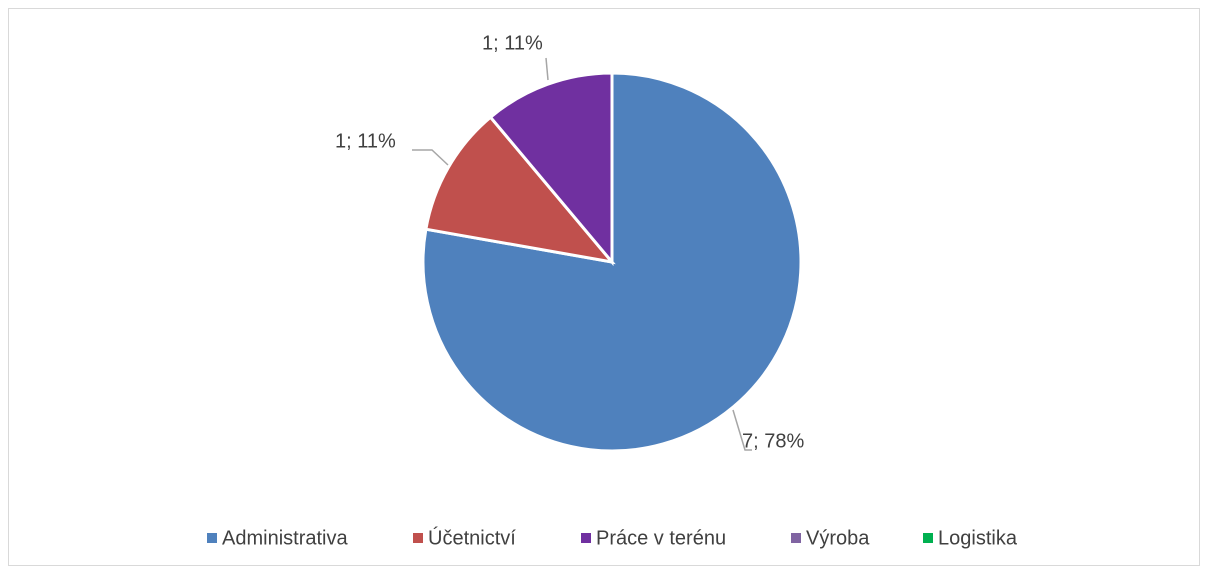  What do you see at coordinates (978, 538) in the screenshot?
I see `legend-label: Logistika` at bounding box center [978, 538].